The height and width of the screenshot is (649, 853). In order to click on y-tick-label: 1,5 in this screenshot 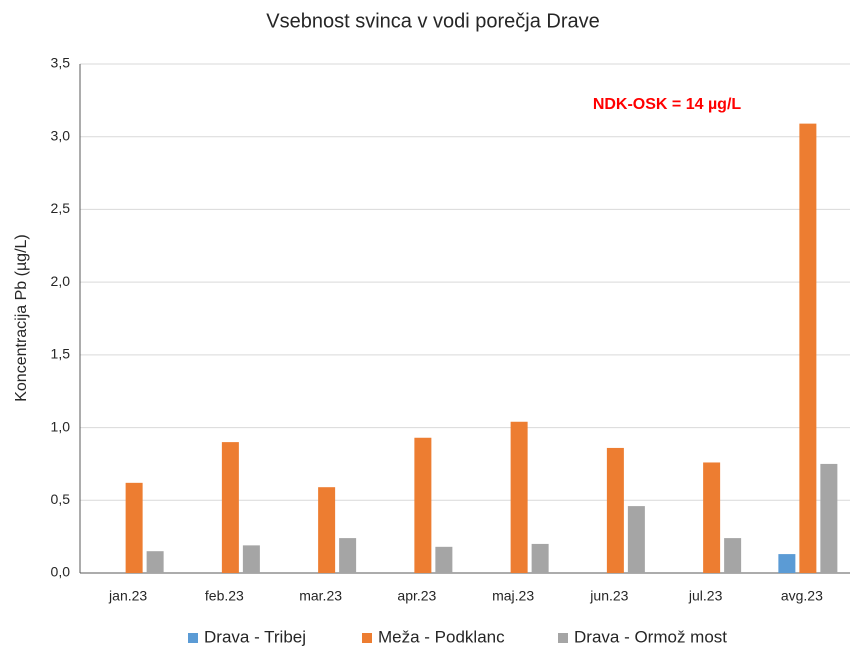, I will do `click(61, 354)`.